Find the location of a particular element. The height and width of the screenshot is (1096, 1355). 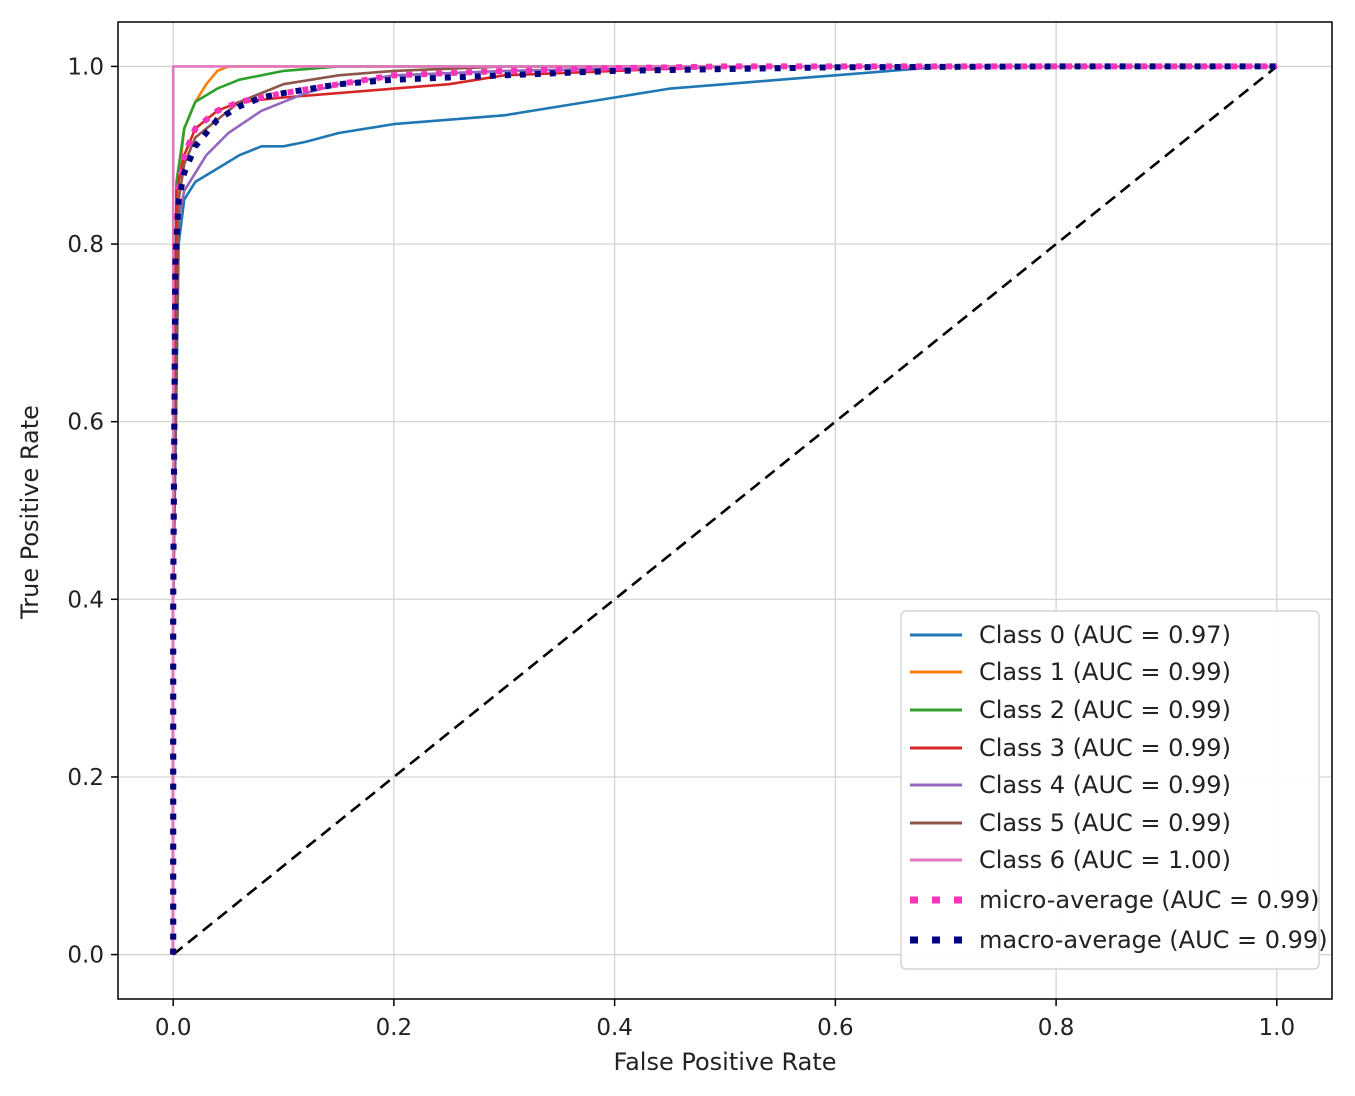

legend-label-2: Class 2 (AUC = 0.99) is located at coordinates (1105, 710).